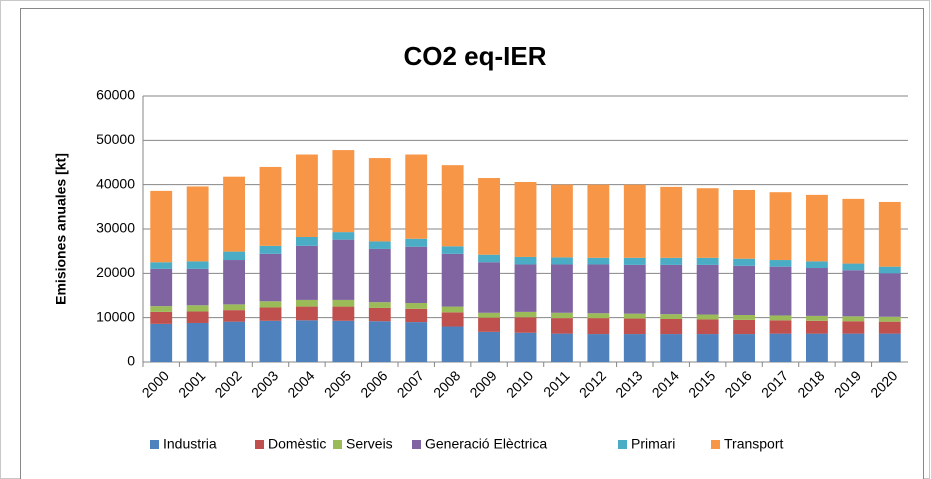 The height and width of the screenshot is (479, 931). What do you see at coordinates (131, 361) in the screenshot?
I see `y-tick-label: 0` at bounding box center [131, 361].